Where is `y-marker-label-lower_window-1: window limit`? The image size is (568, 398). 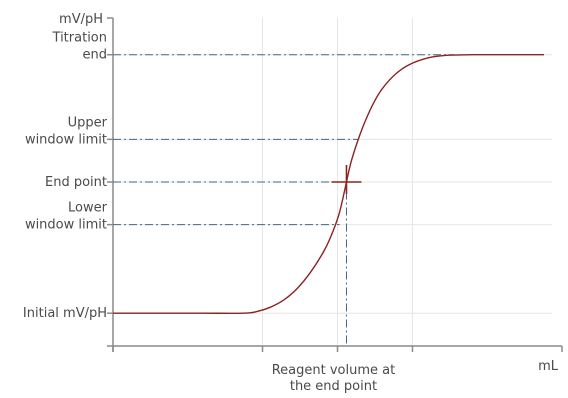
y-marker-label-lower_window-1: window limit is located at coordinates (66, 225).